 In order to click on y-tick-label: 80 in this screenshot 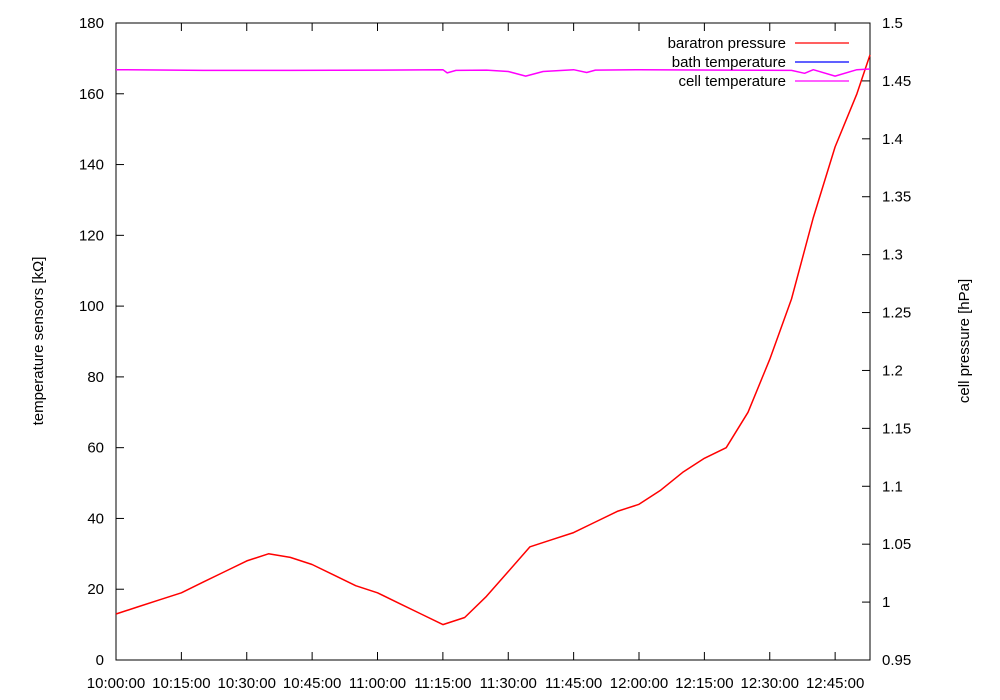, I will do `click(95, 377)`.